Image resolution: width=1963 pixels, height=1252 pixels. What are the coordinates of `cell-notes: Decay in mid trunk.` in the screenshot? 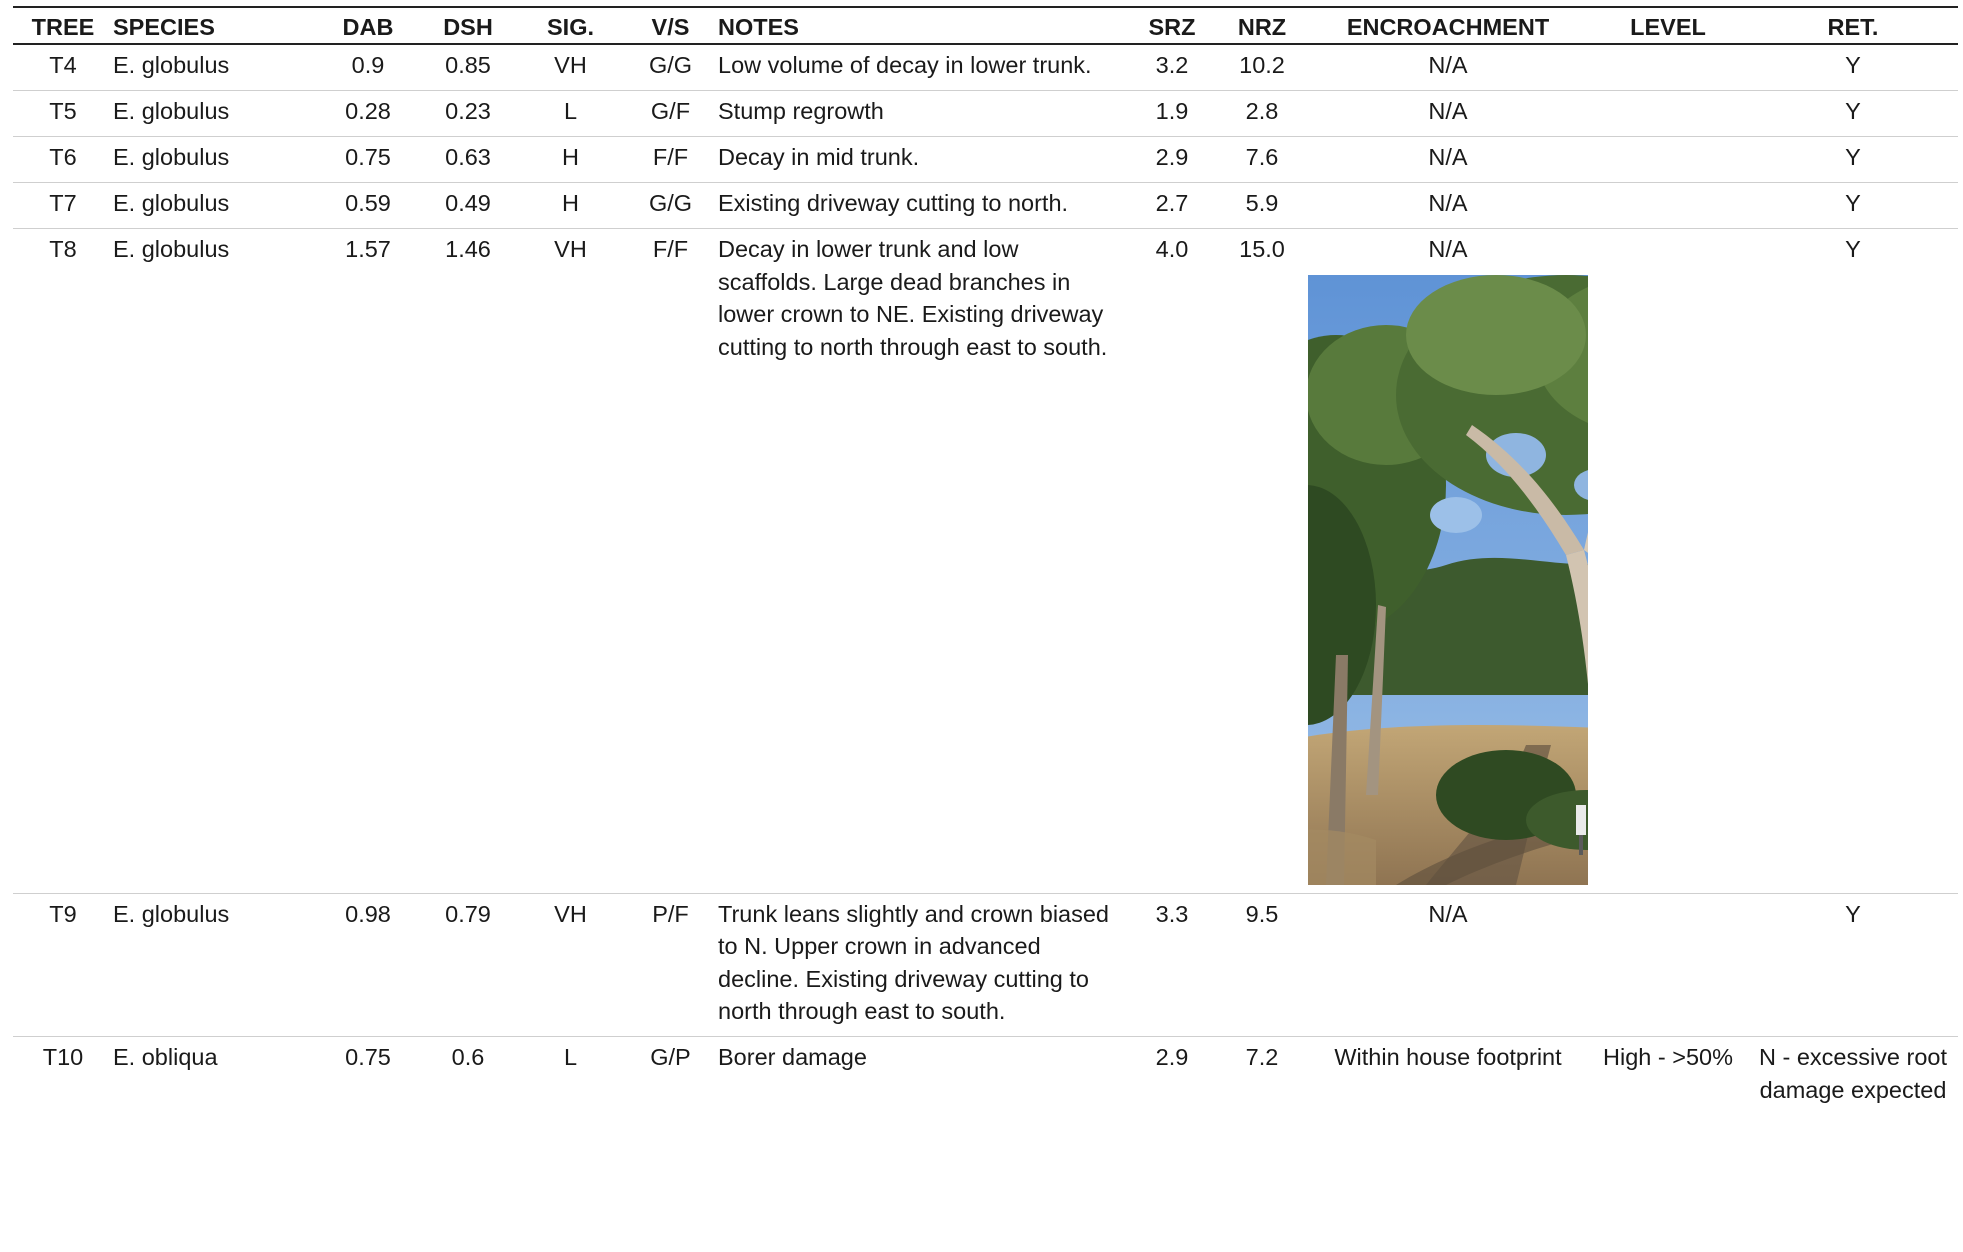 It's located at (923, 159).